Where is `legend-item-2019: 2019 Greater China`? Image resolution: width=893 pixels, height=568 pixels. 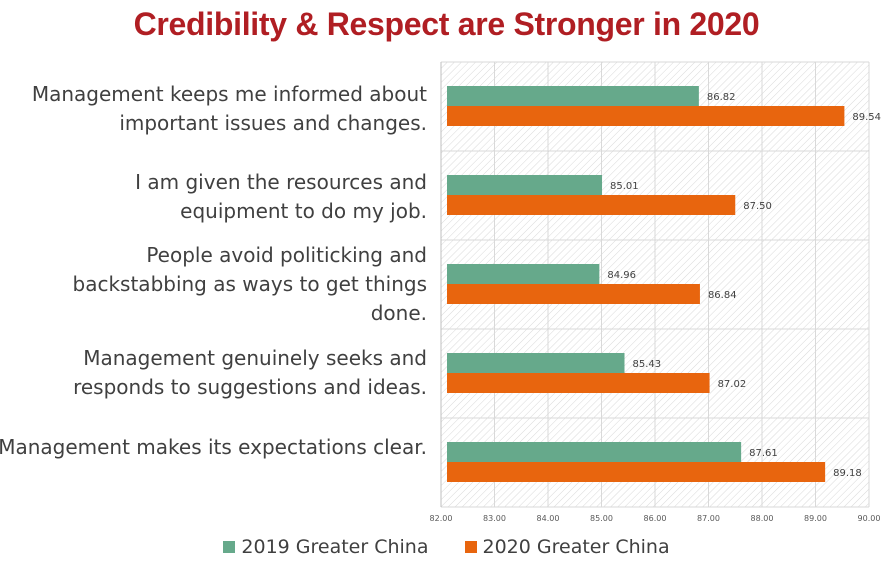
legend-item-2019: 2019 Greater China is located at coordinates (326, 547).